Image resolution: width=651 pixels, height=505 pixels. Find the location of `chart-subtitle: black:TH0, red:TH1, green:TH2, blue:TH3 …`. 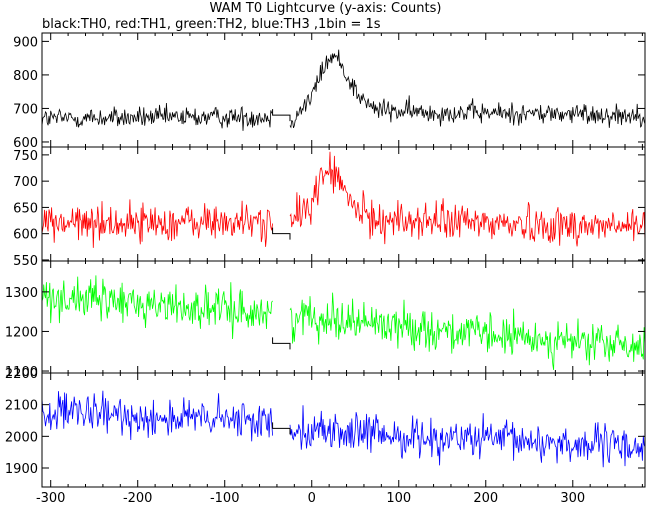

chart-subtitle: black:TH0, red:TH1, green:TH2, blue:TH3 … is located at coordinates (211, 24).